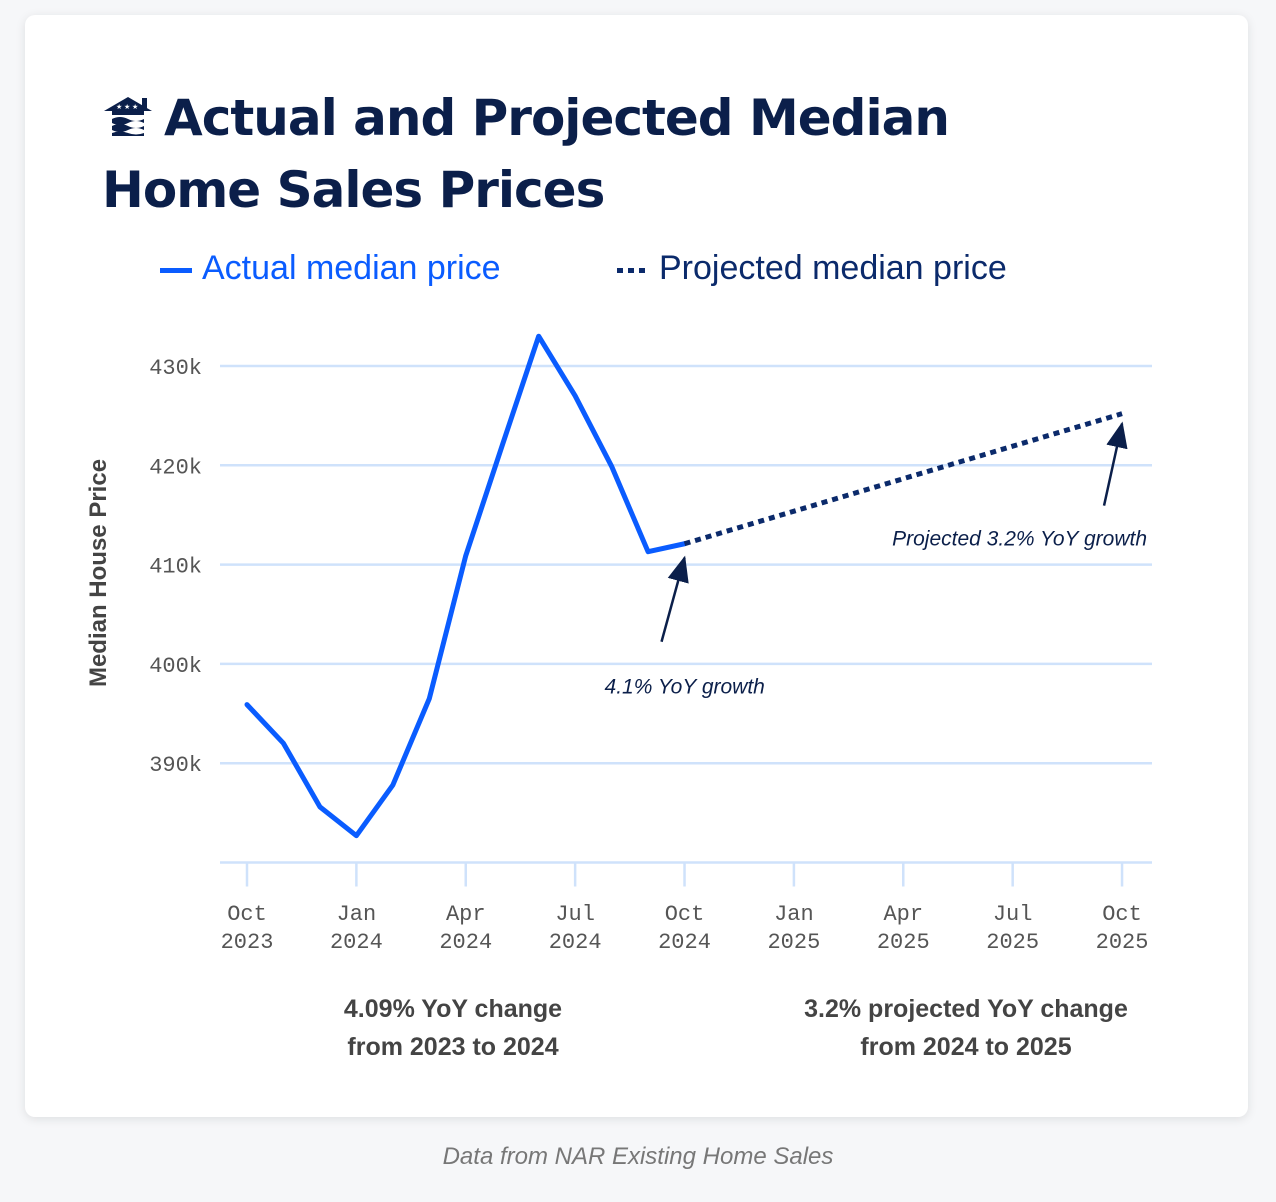 The height and width of the screenshot is (1202, 1276). I want to click on y-tick-label: 420k, so click(175, 467).